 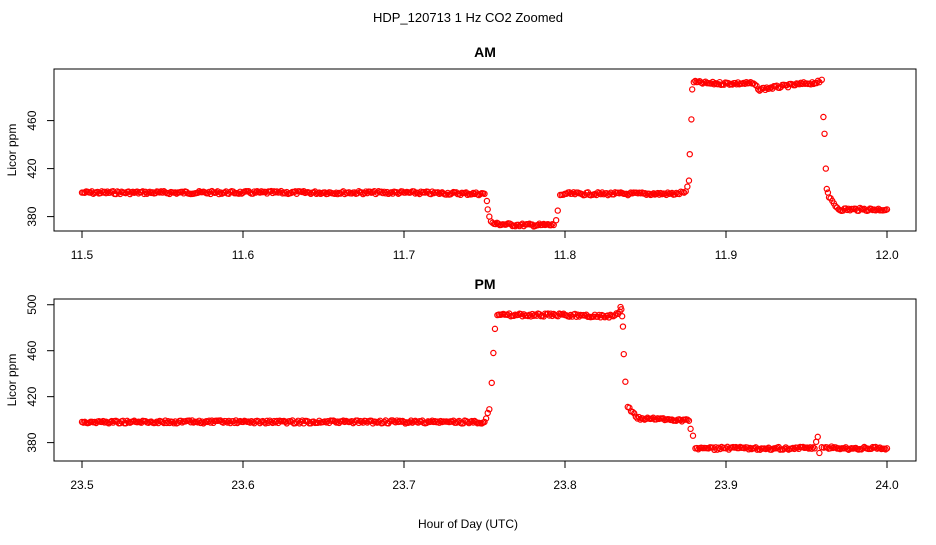 I want to click on pm-y-tick-label: 460, so click(x=32, y=350).